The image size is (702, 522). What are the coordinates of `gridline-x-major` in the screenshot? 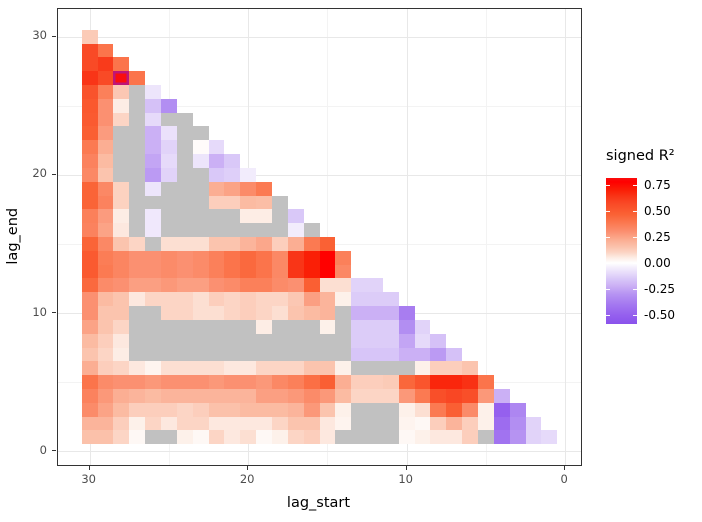 It's located at (407, 237).